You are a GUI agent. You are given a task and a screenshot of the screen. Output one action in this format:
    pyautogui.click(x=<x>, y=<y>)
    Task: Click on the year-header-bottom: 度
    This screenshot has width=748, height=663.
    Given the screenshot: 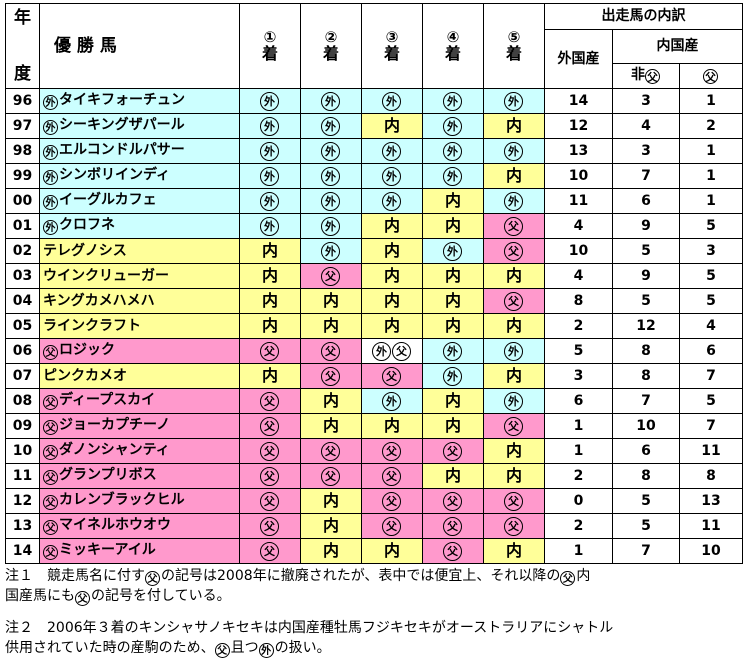 What is the action you would take?
    pyautogui.click(x=22, y=74)
    